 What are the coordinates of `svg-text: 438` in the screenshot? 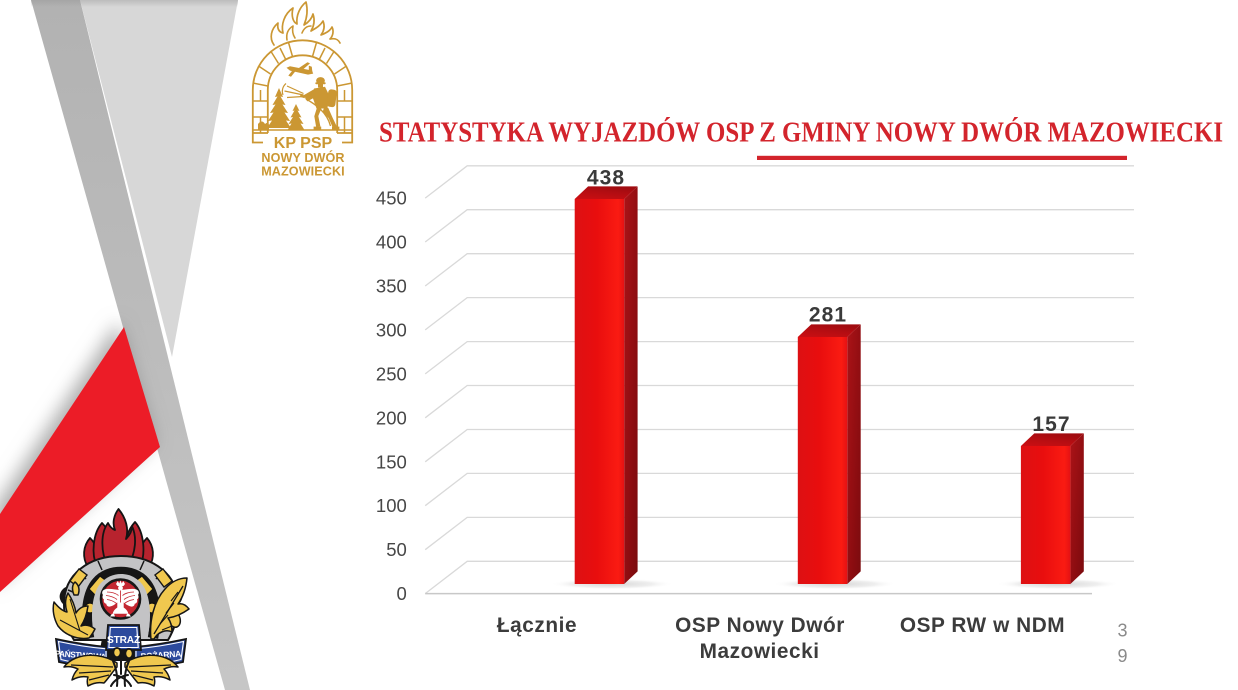 It's located at (606, 178).